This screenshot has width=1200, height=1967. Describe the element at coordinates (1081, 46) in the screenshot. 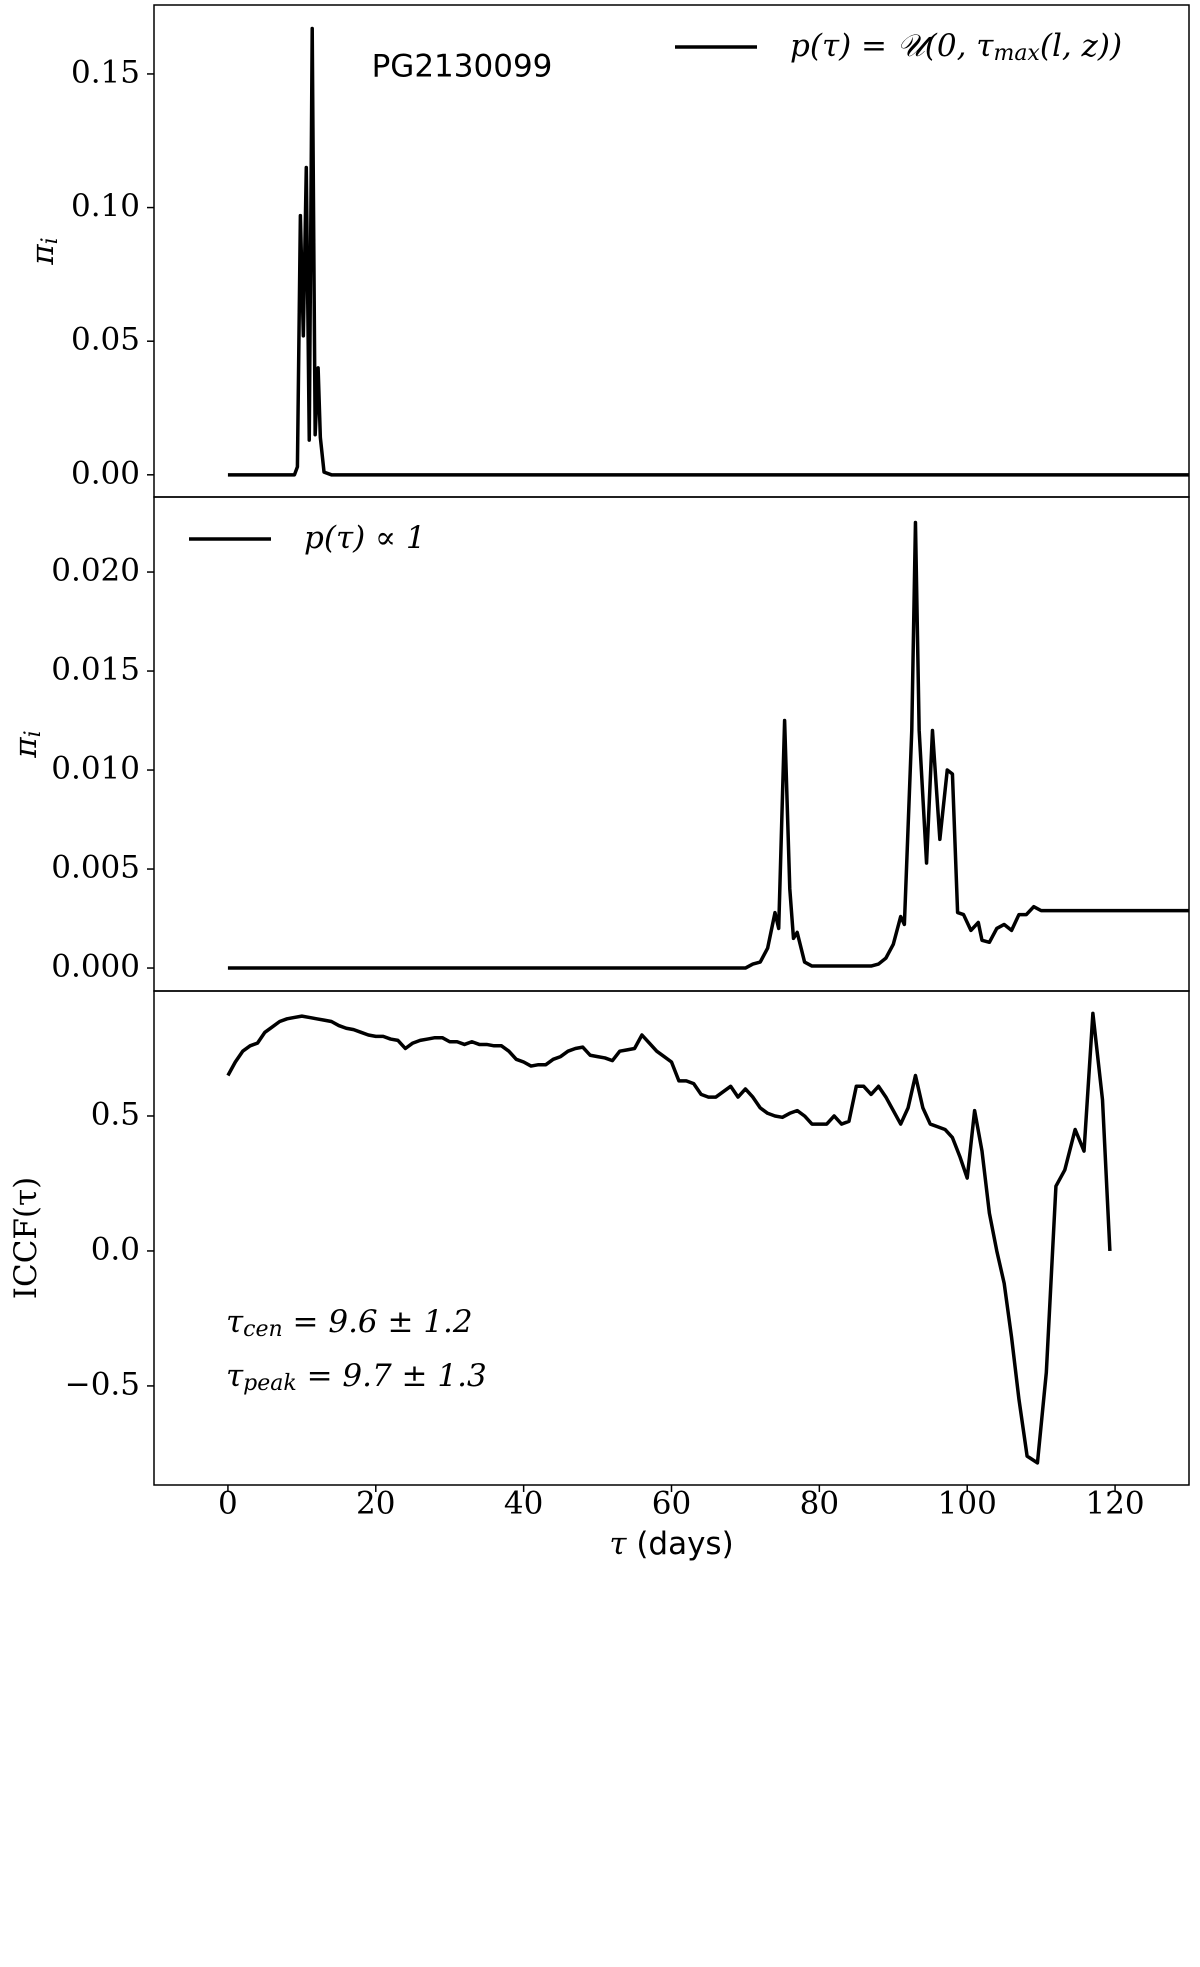

I see `text-part: (l, z))` at that location.